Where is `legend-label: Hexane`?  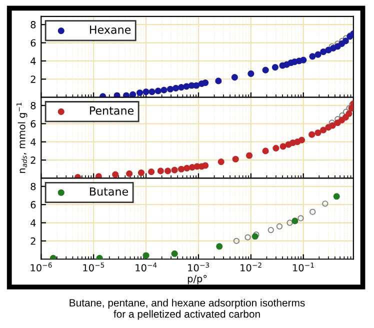
legend-label: Hexane is located at coordinates (110, 30).